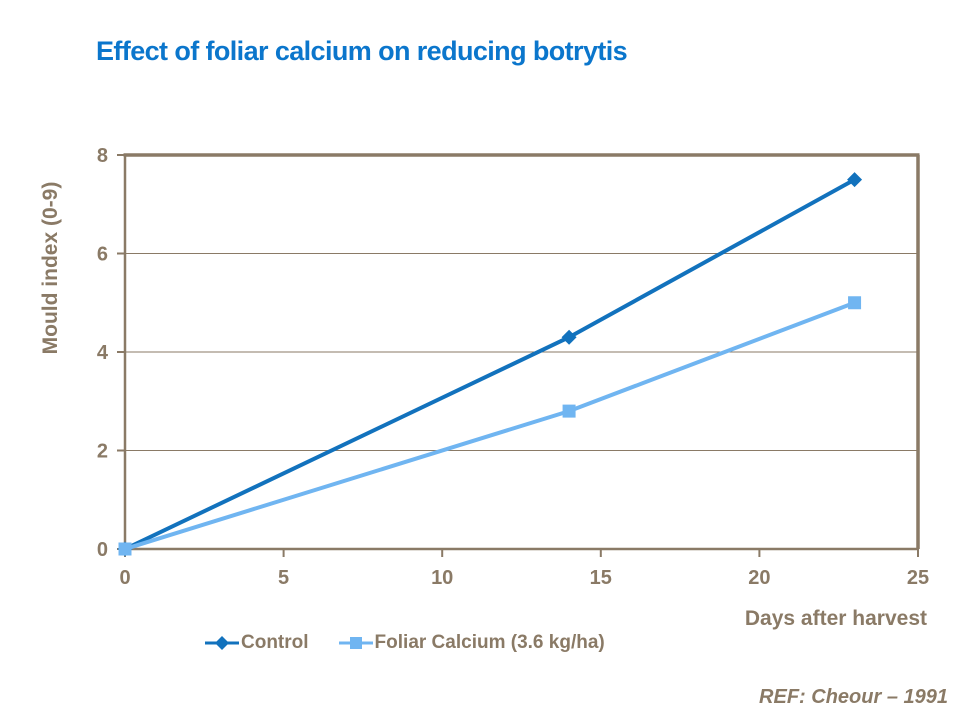 This screenshot has width=960, height=720. What do you see at coordinates (442, 578) in the screenshot?
I see `x-tick-label: 10` at bounding box center [442, 578].